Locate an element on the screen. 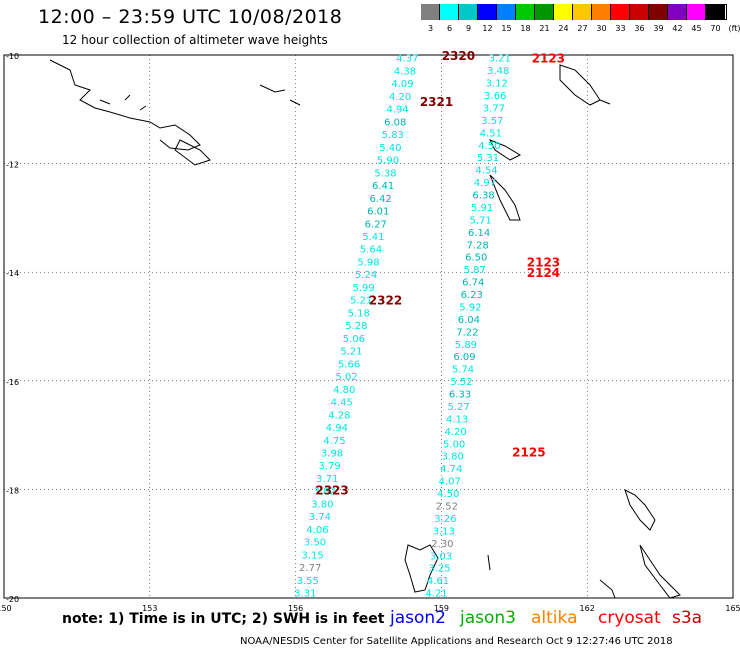 The width and height of the screenshot is (740, 650). scale-tick-label: 39 is located at coordinates (658, 28).